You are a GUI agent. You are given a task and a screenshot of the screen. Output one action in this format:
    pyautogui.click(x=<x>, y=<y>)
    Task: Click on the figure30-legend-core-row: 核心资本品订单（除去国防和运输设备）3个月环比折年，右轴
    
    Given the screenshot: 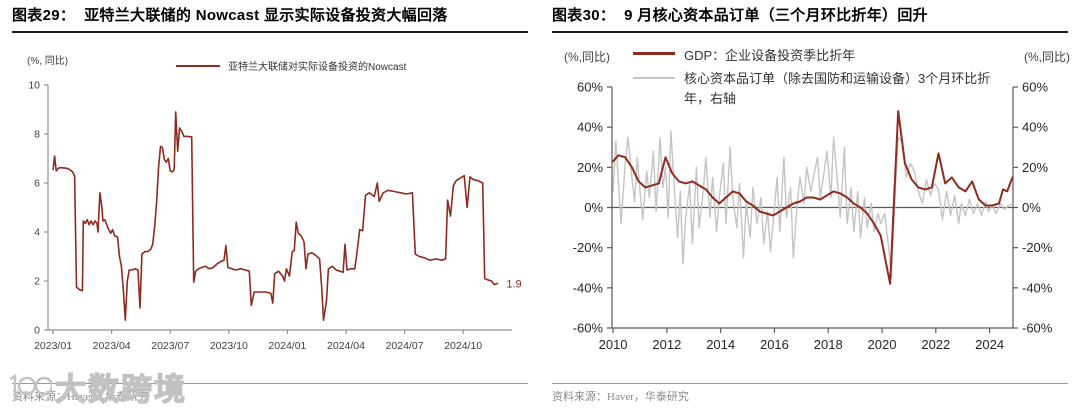 What is the action you would take?
    pyautogui.click(x=818, y=88)
    